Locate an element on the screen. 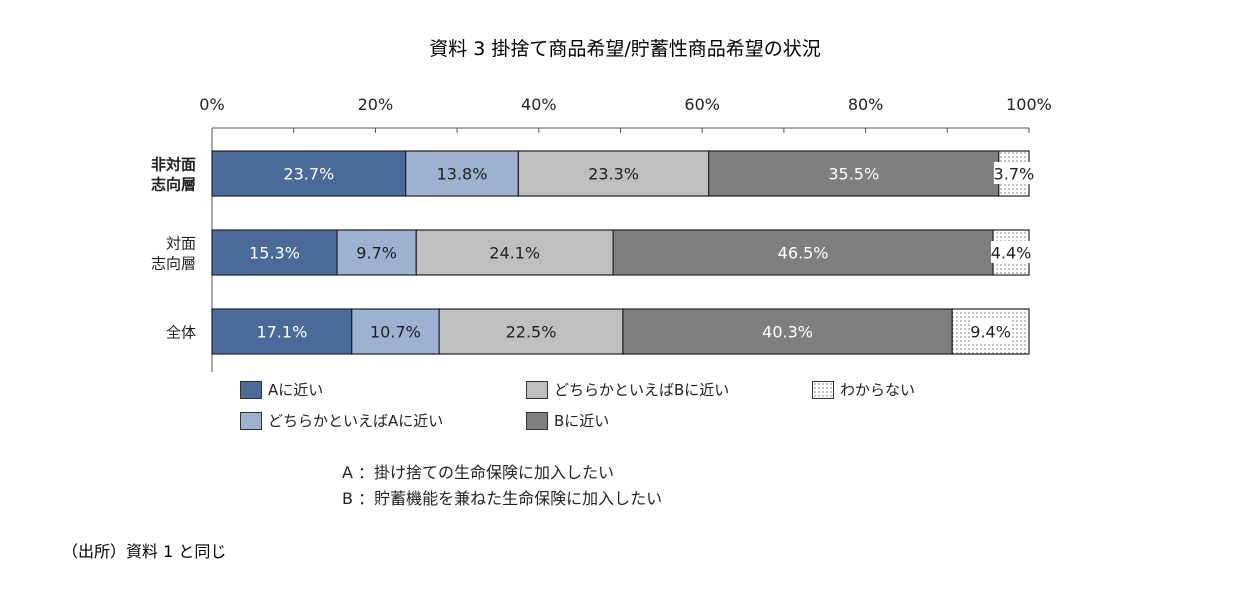  data-label: 13.8% is located at coordinates (462, 174).